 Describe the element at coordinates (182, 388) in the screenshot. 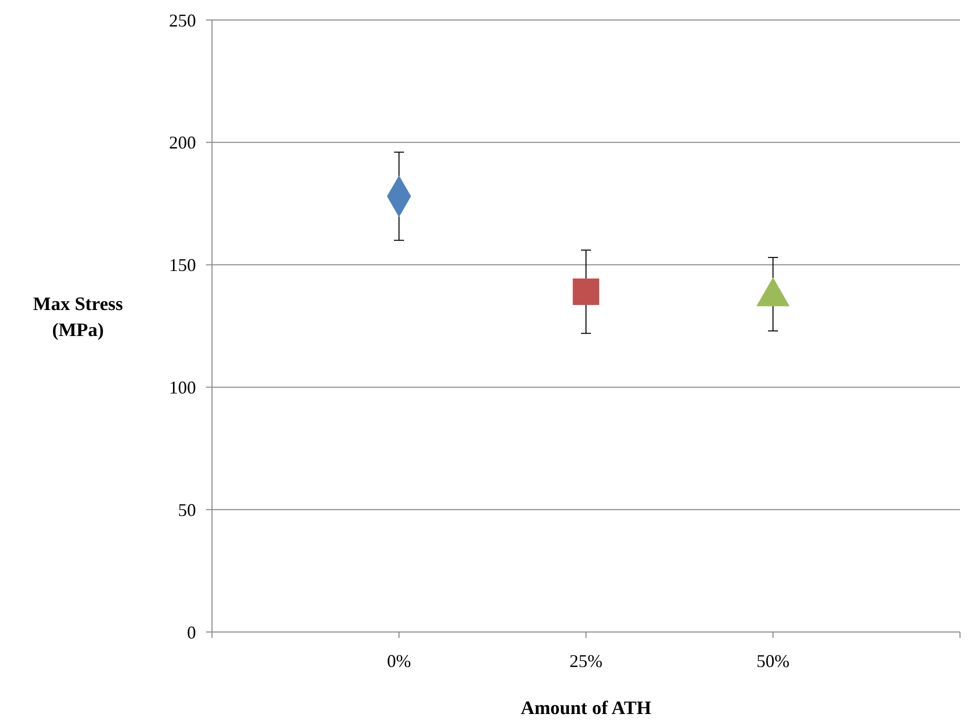

I see `y-tick-label: 100` at that location.